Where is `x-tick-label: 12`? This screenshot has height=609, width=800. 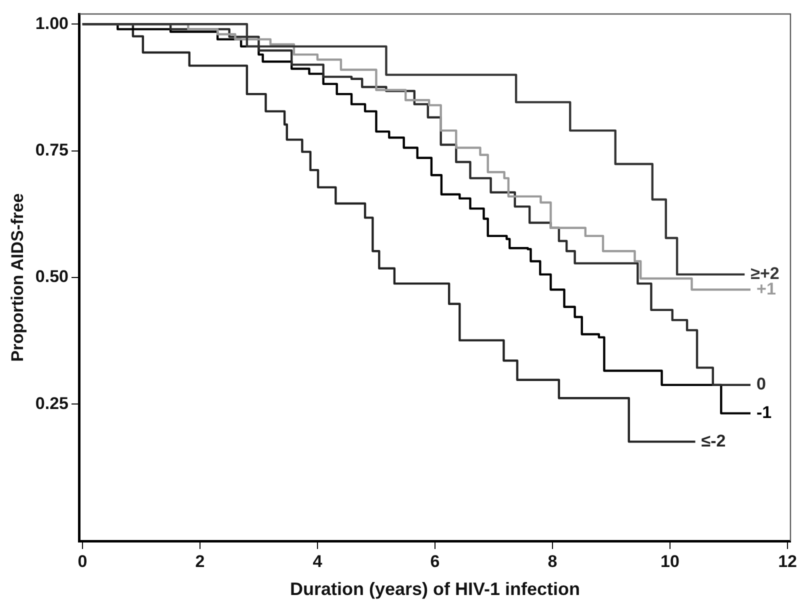
x-tick-label: 12 is located at coordinates (787, 561).